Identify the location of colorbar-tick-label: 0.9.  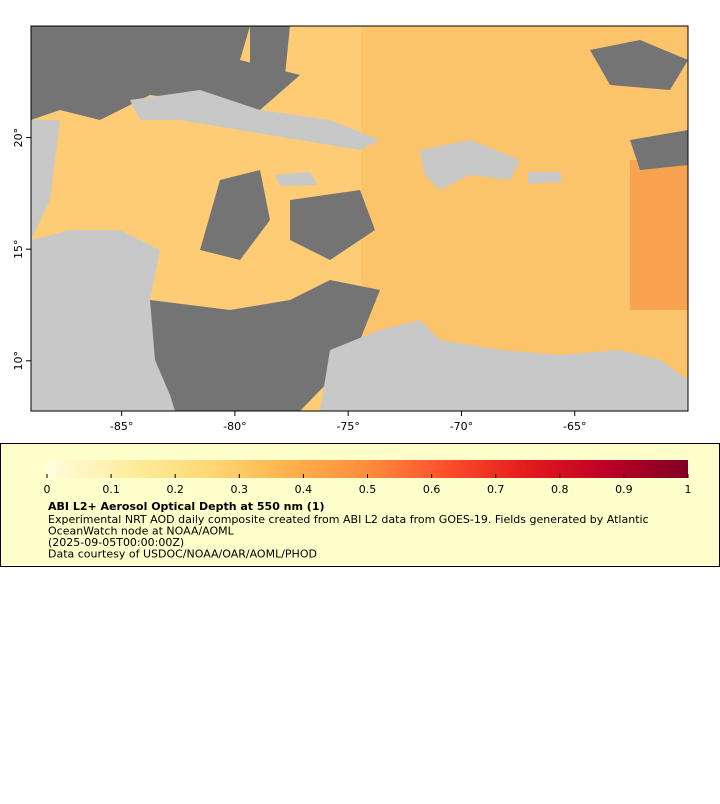
(624, 489).